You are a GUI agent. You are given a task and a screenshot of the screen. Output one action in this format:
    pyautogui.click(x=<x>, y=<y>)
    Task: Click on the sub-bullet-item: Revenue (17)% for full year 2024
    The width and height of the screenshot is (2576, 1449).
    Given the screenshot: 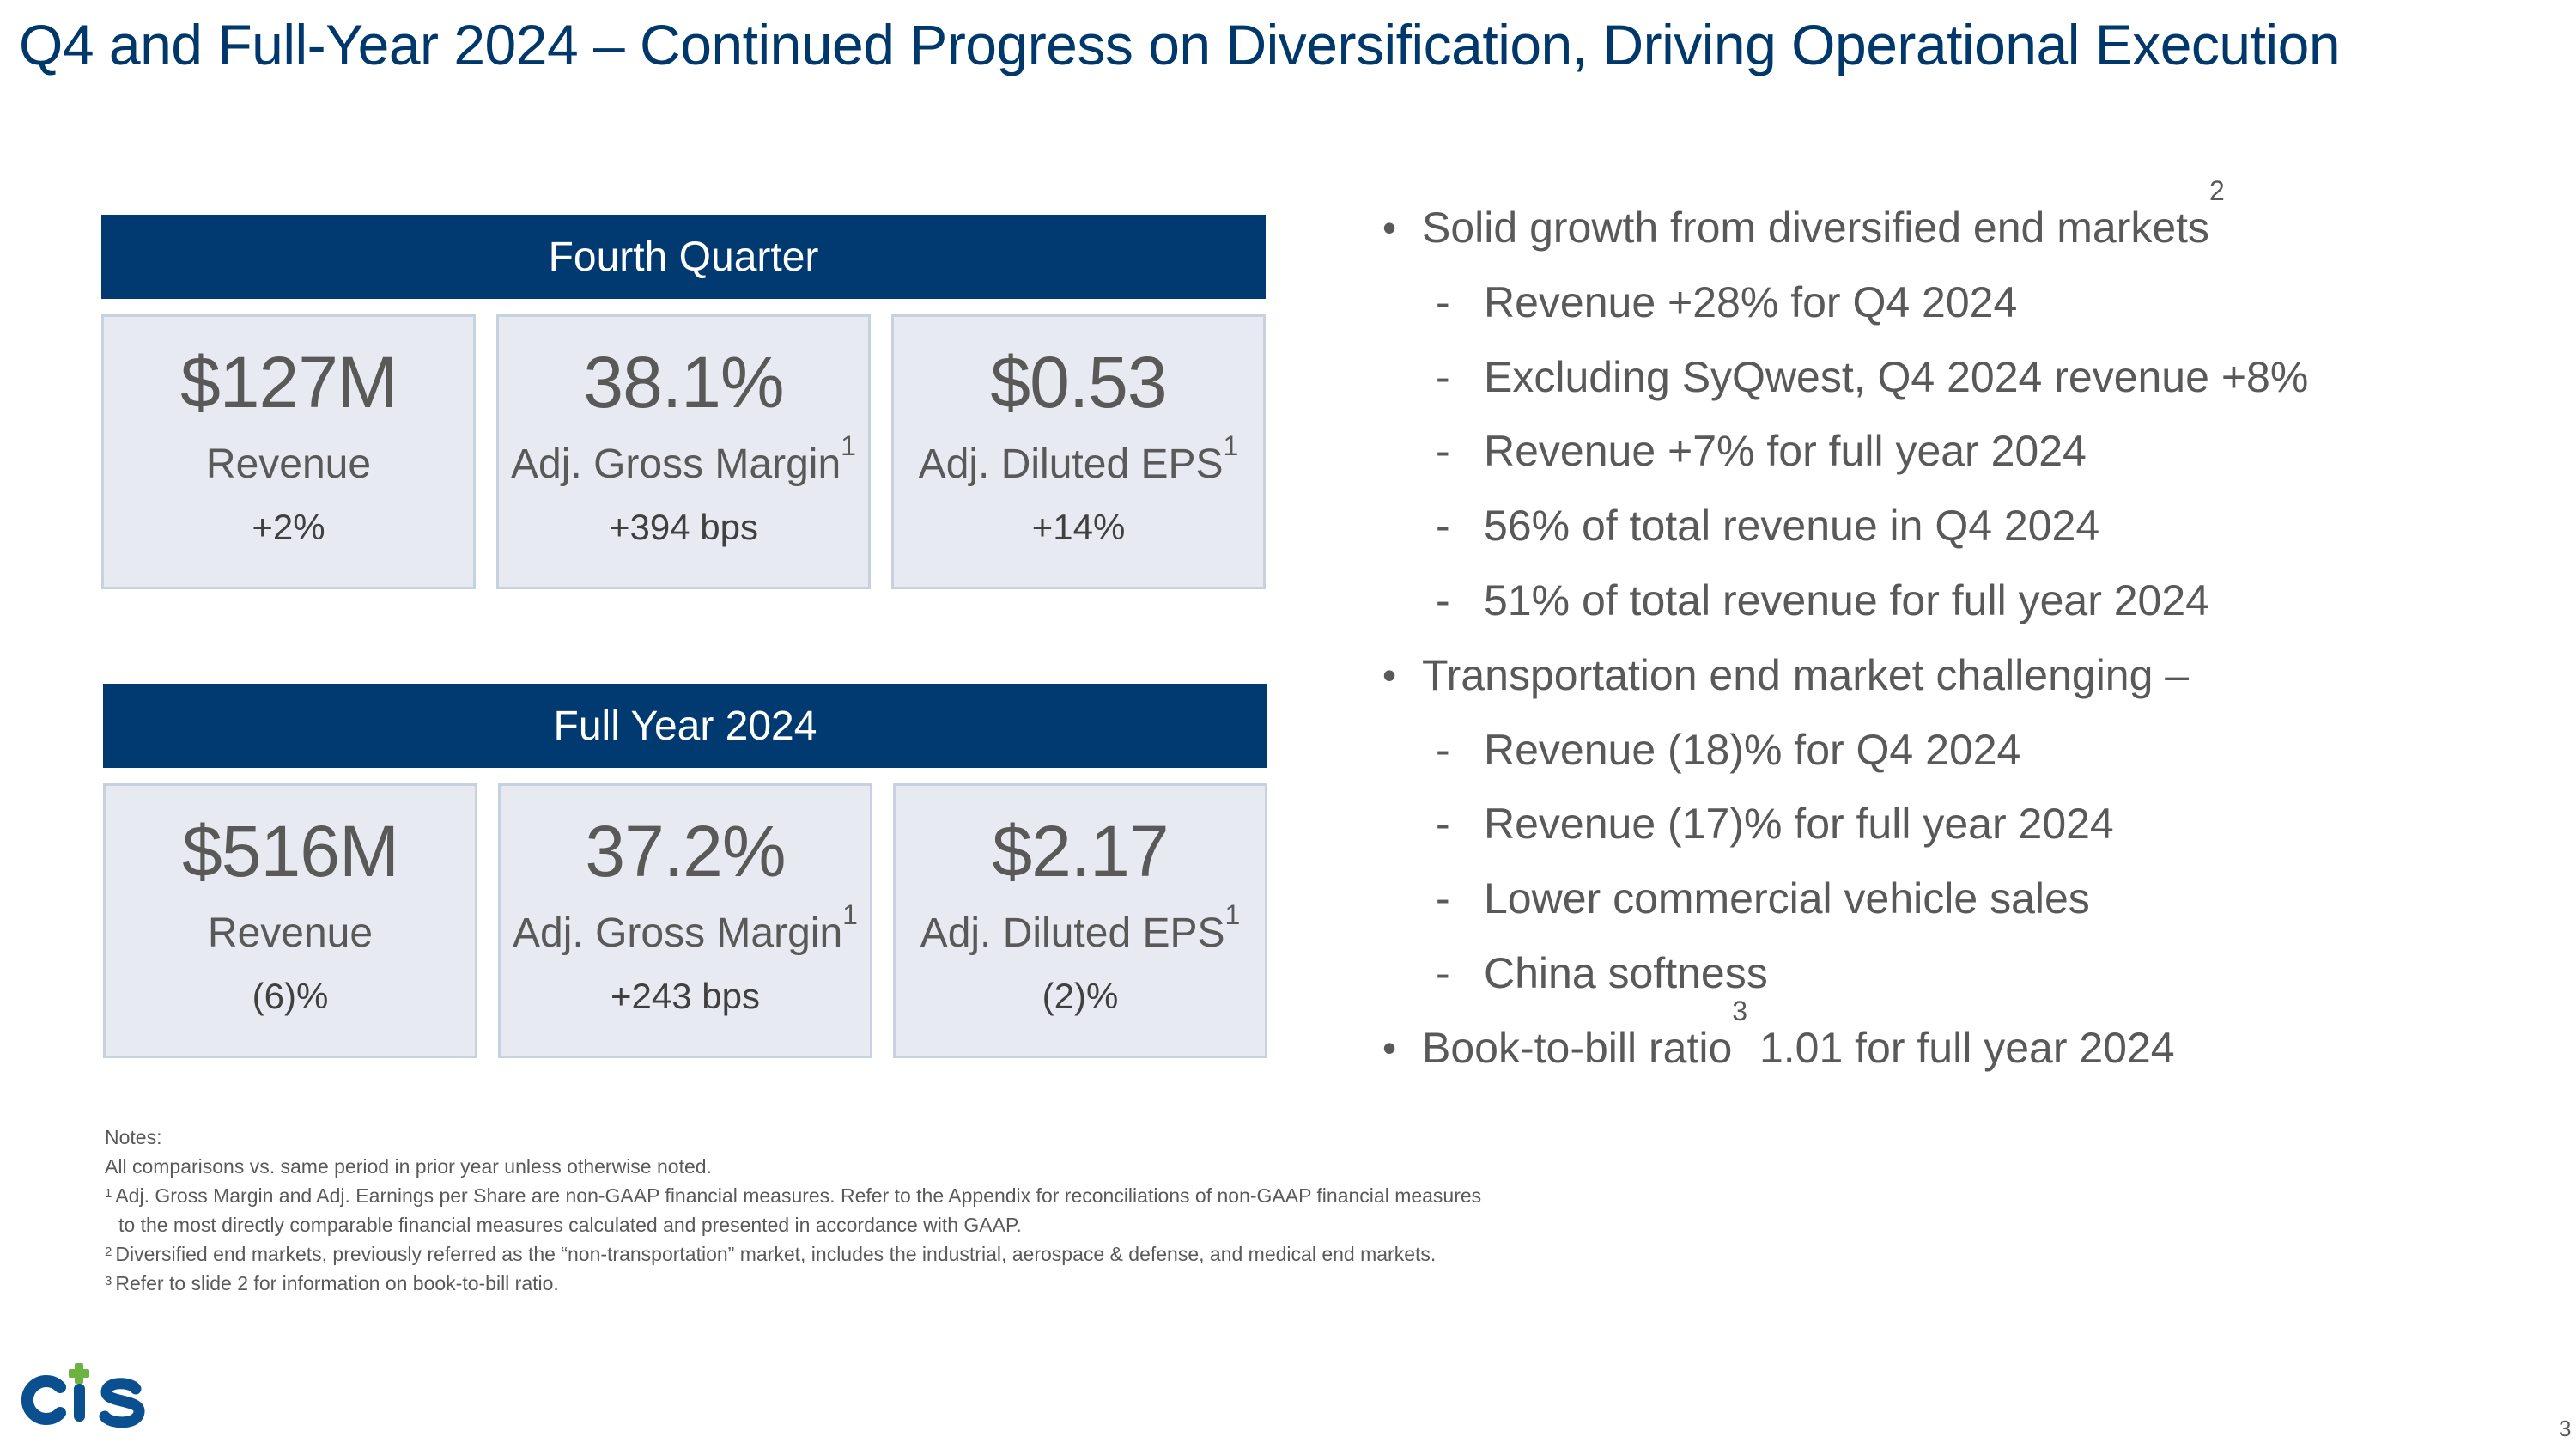 What is the action you would take?
    pyautogui.click(x=1940, y=824)
    